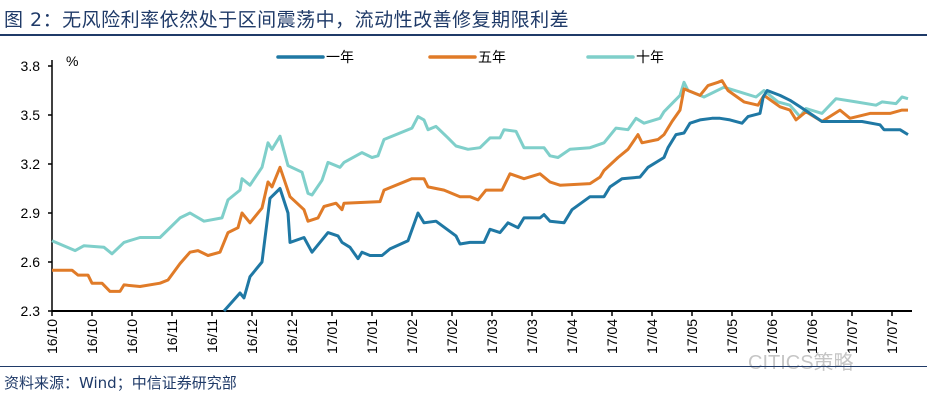  What do you see at coordinates (650, 58) in the screenshot?
I see `legend-label: 十年` at bounding box center [650, 58].